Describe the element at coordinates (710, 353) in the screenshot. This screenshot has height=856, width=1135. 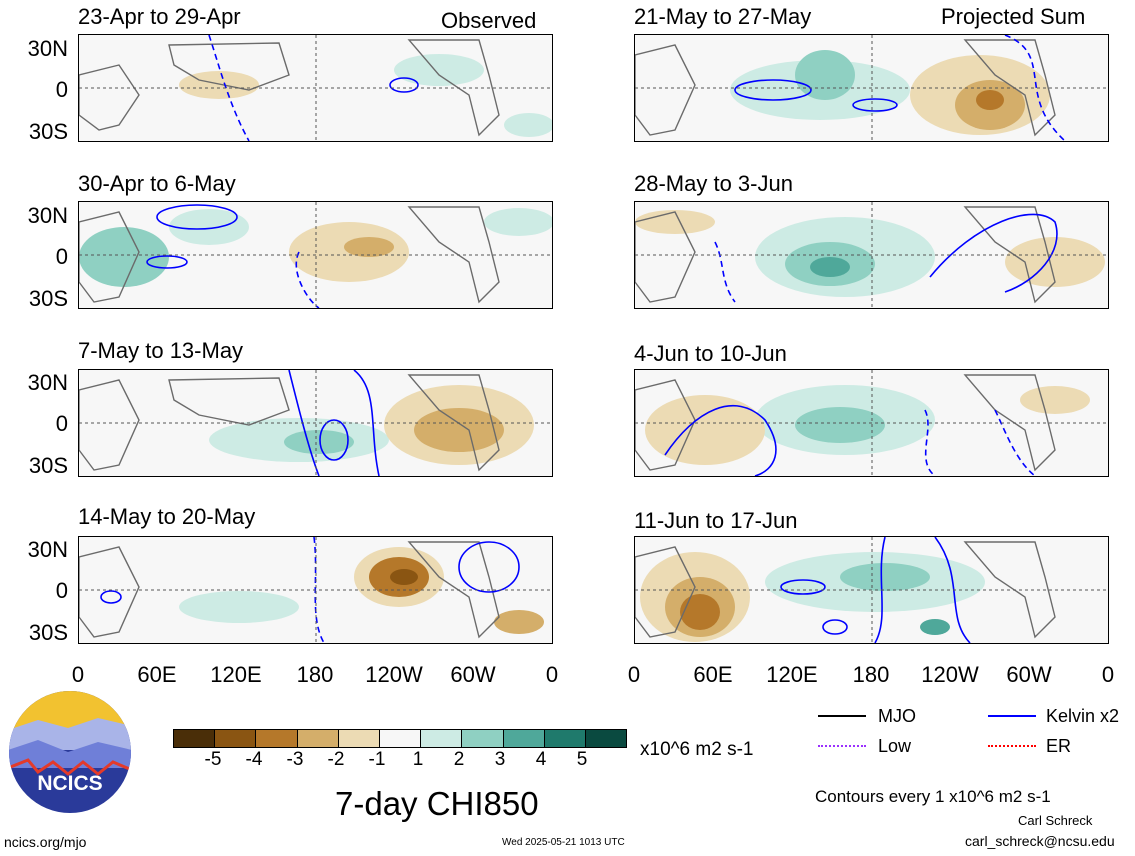
I see `panel-title-7: 4-Jun to 10-Jun` at that location.